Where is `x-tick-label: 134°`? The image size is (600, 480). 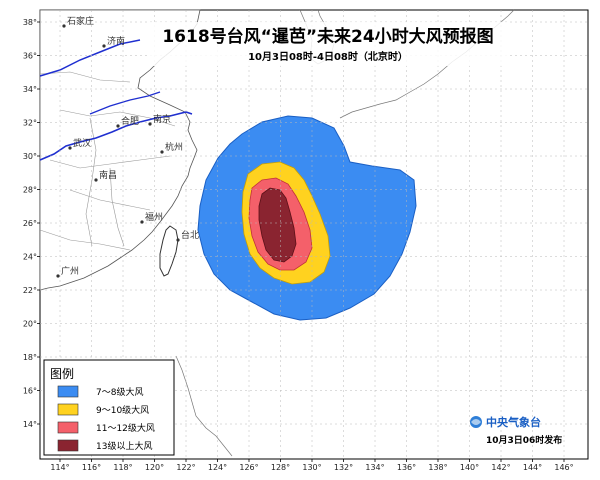 x-tick-label: 134° is located at coordinates (374, 467).